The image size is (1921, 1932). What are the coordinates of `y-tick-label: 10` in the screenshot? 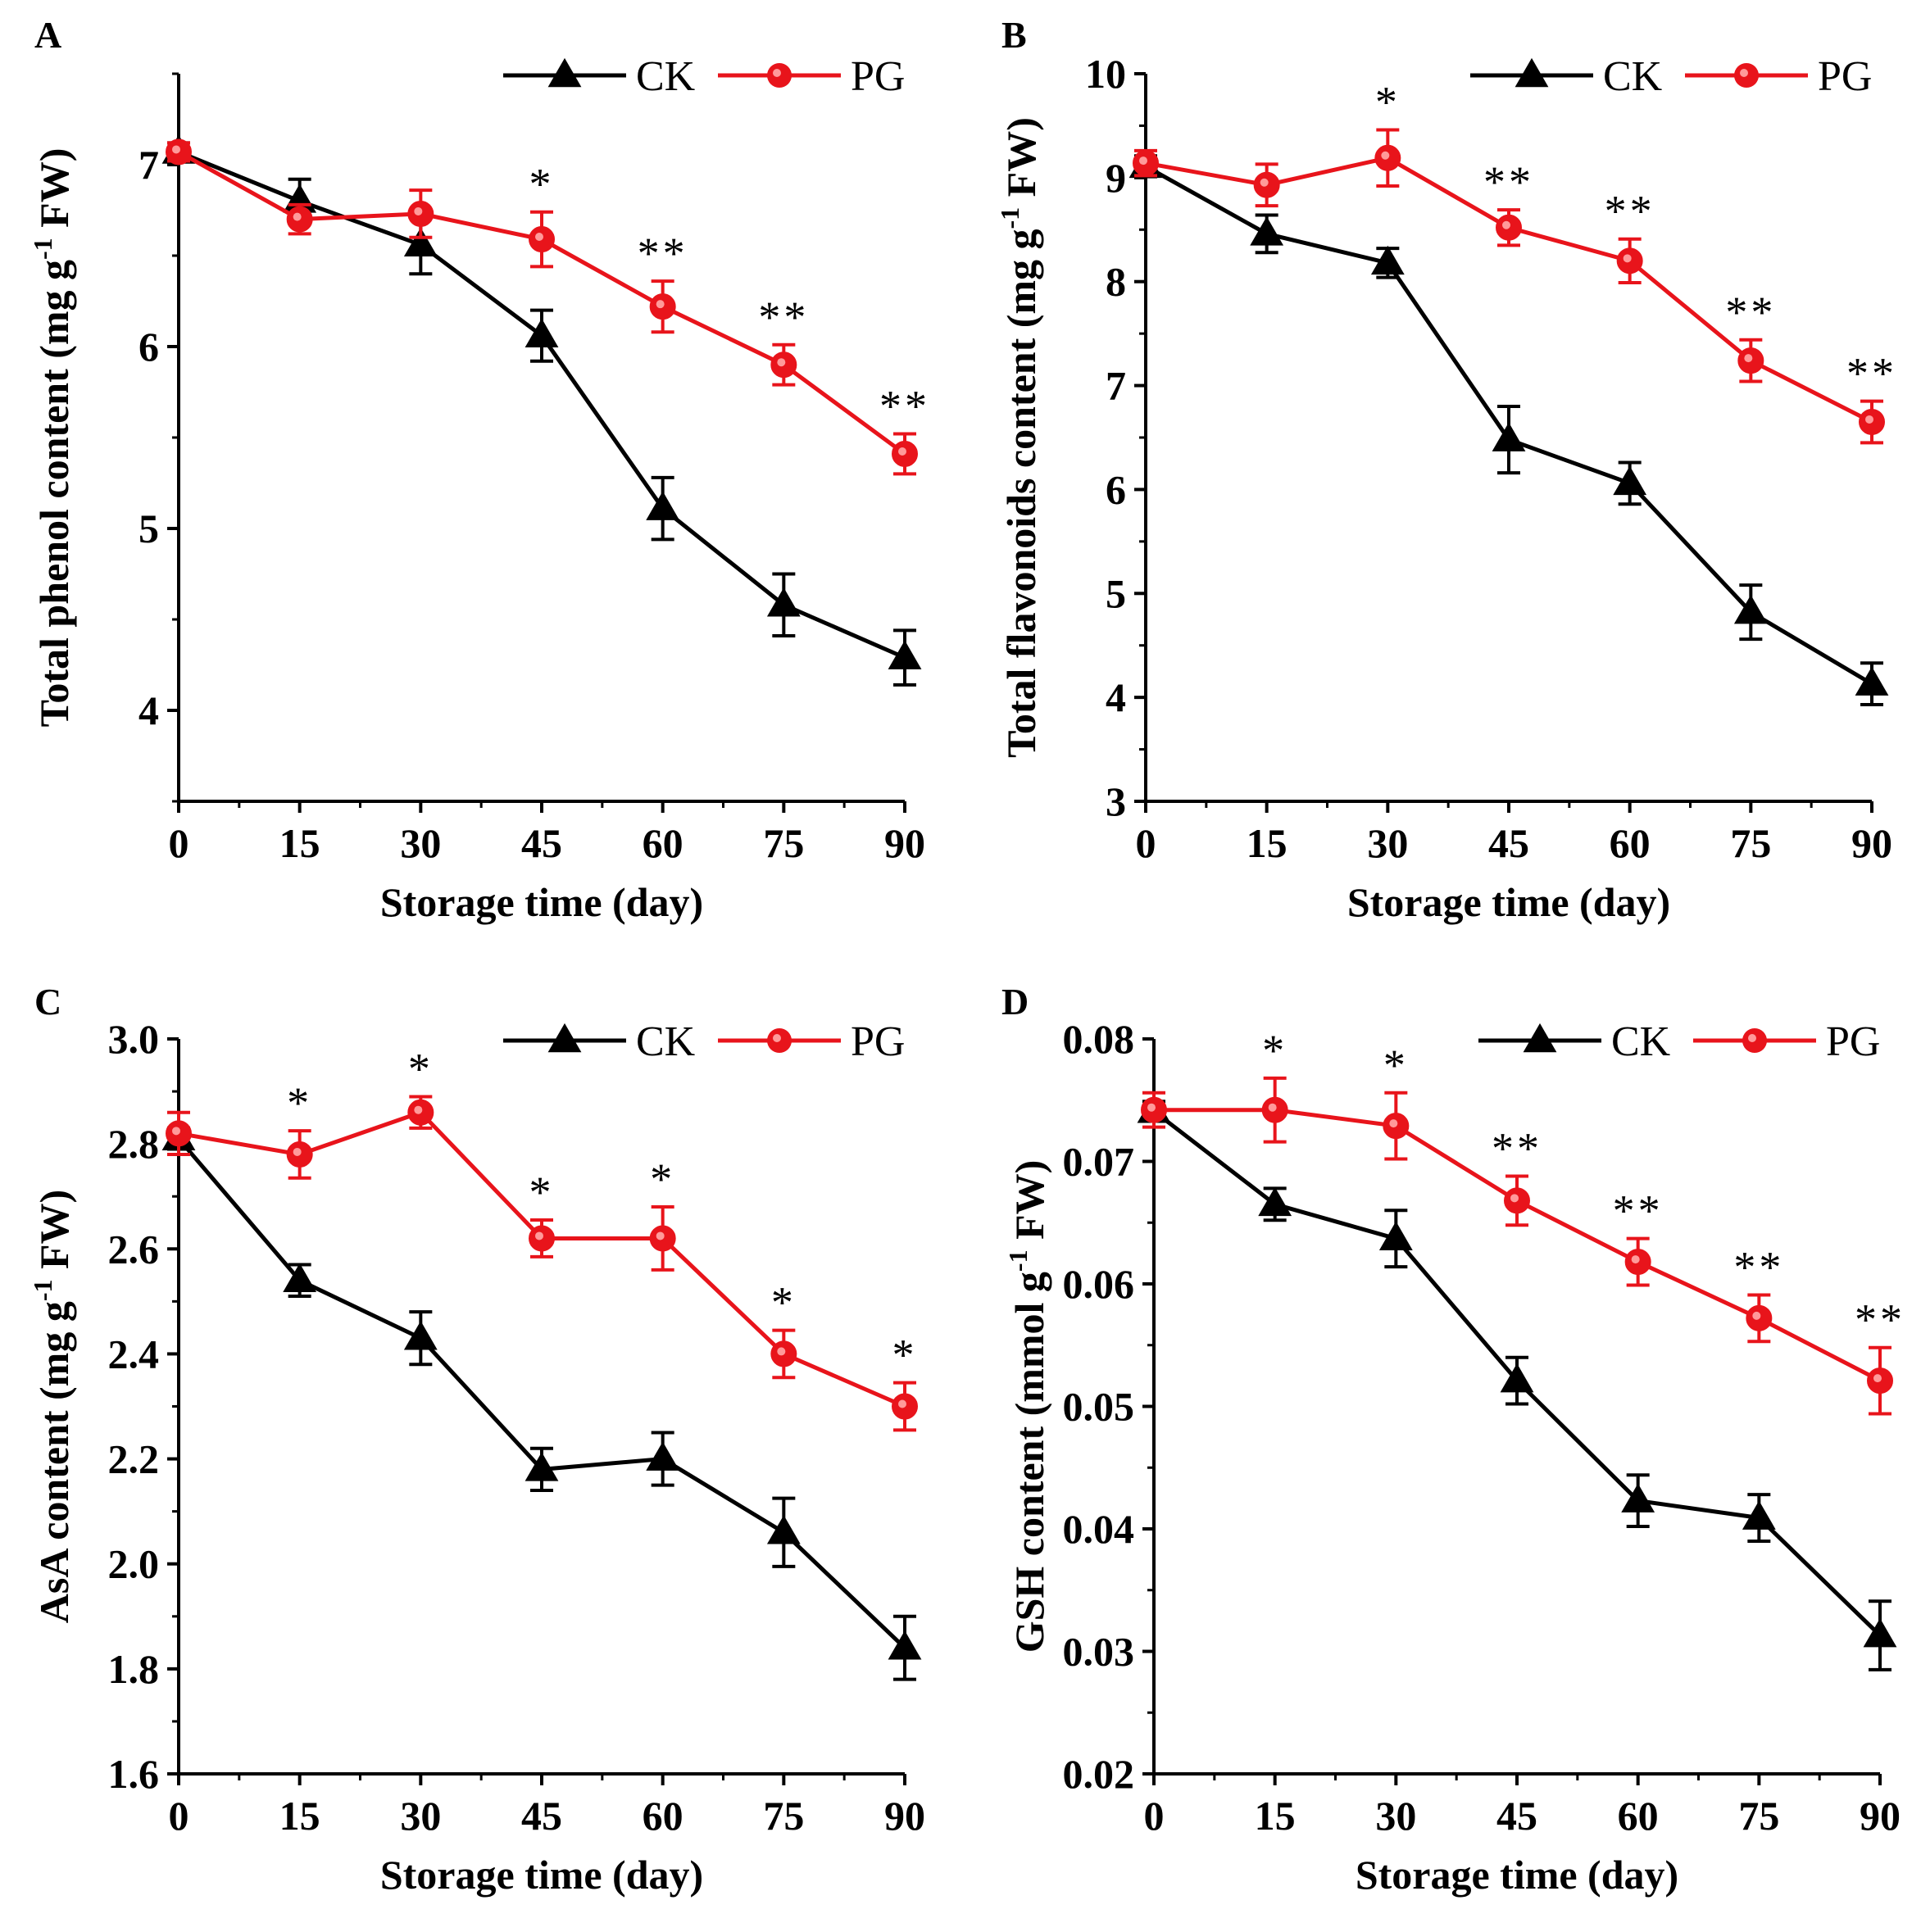 It's located at (1105, 74).